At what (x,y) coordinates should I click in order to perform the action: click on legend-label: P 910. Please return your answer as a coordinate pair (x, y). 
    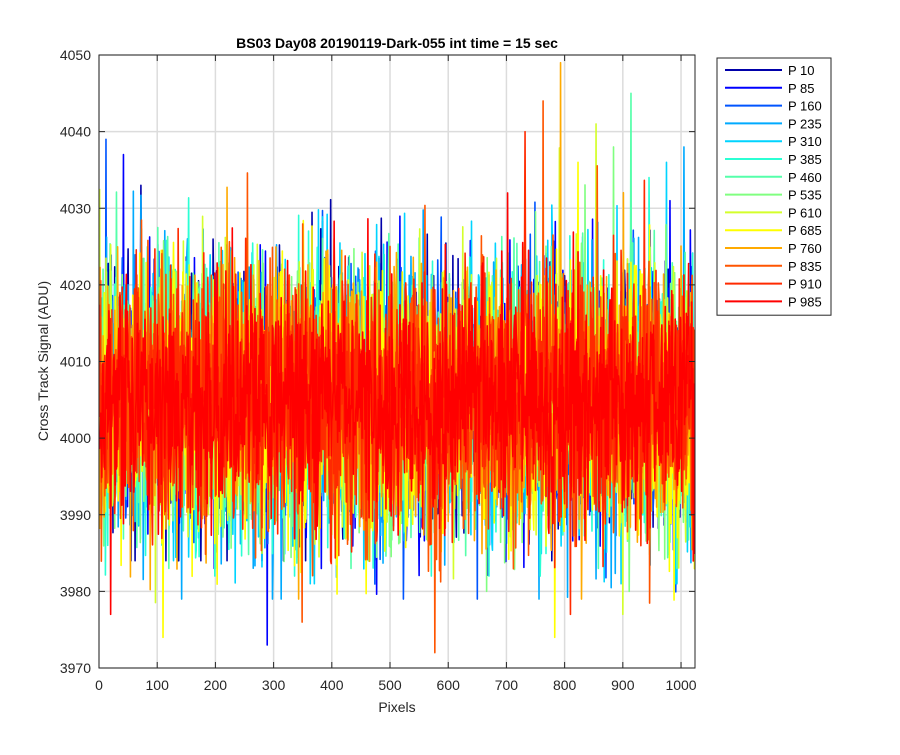
    Looking at the image, I should click on (805, 284).